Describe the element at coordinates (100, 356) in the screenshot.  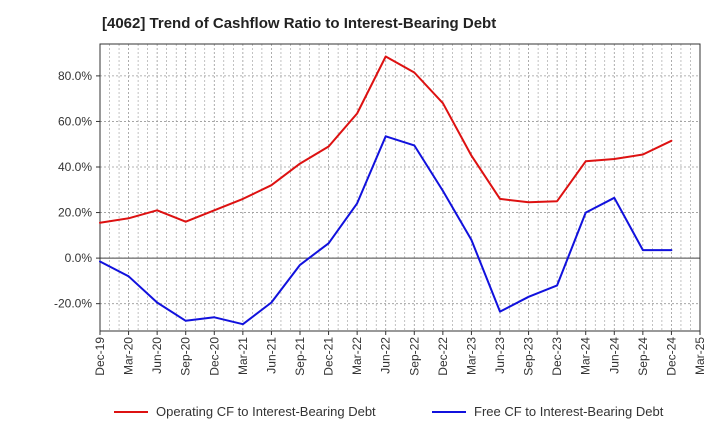
I see `x-tick-label: Dec-19` at that location.